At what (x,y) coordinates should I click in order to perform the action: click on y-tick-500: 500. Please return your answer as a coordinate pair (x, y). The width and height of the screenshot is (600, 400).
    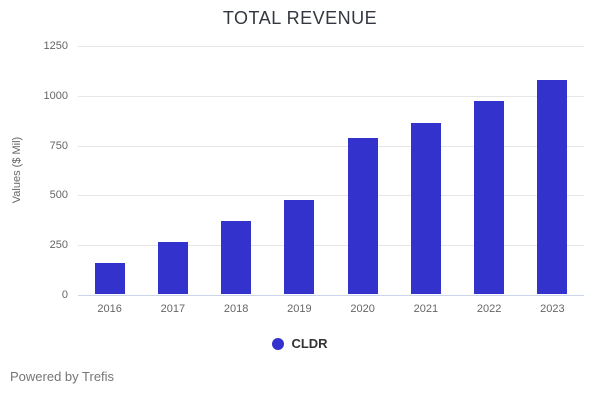
    Looking at the image, I should click on (58, 195).